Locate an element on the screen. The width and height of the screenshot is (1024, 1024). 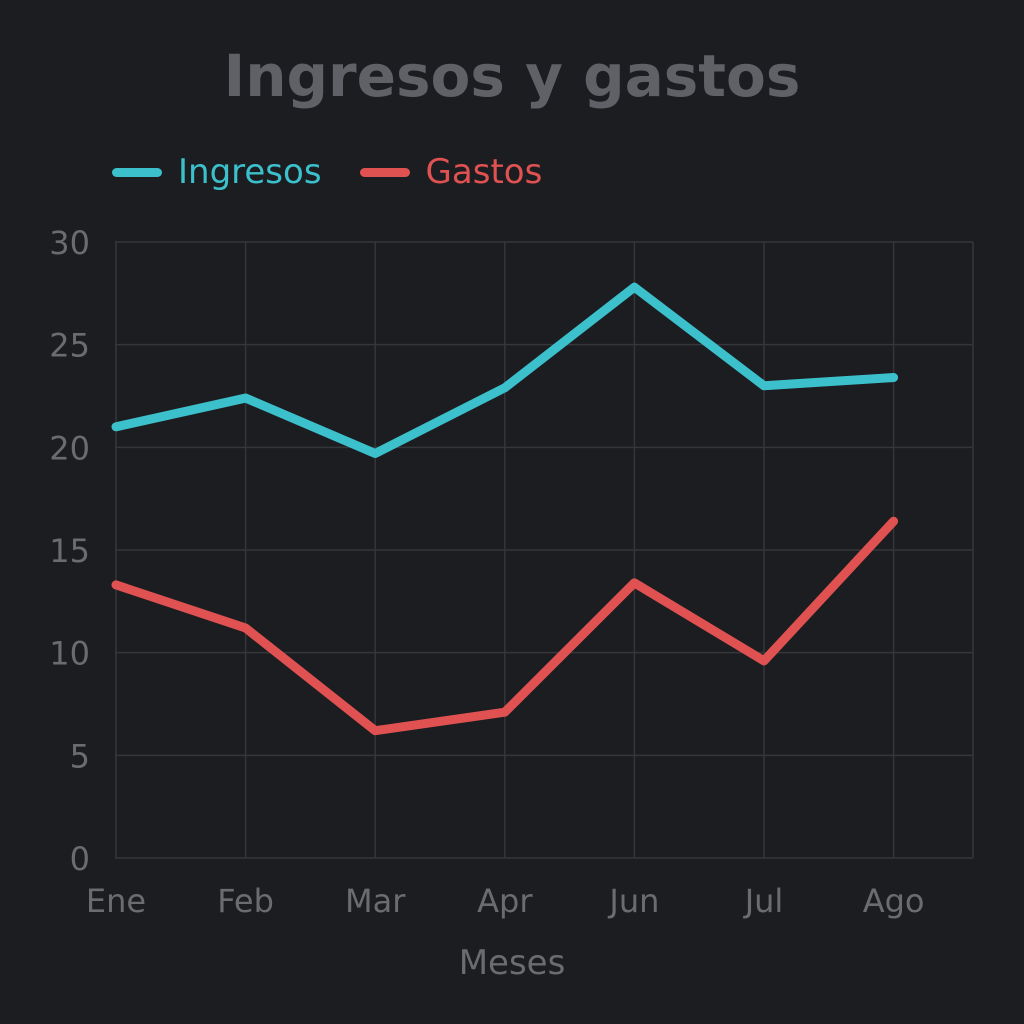
x-axis-title: Meses is located at coordinates (512, 963).